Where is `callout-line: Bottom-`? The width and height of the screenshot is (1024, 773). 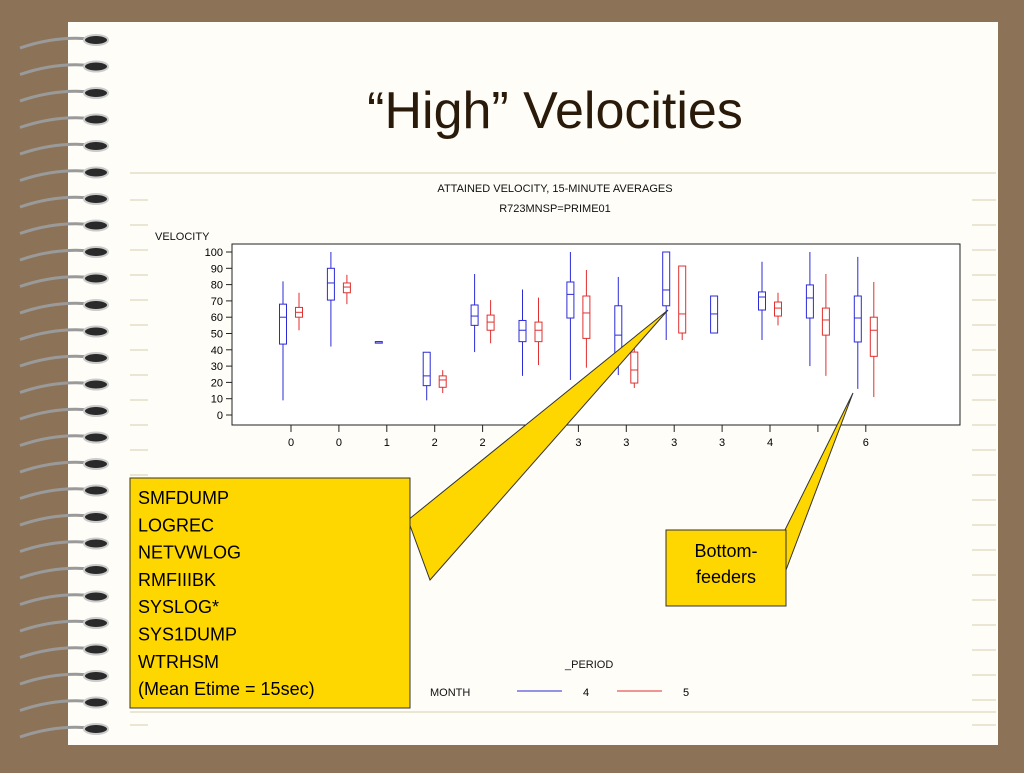 callout-line: Bottom- is located at coordinates (725, 551).